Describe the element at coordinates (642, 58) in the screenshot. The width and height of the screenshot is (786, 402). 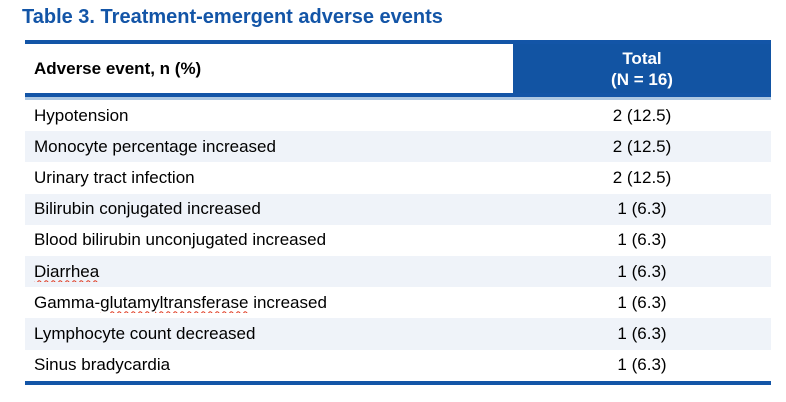
I see `column-header-total-line1: Total` at that location.